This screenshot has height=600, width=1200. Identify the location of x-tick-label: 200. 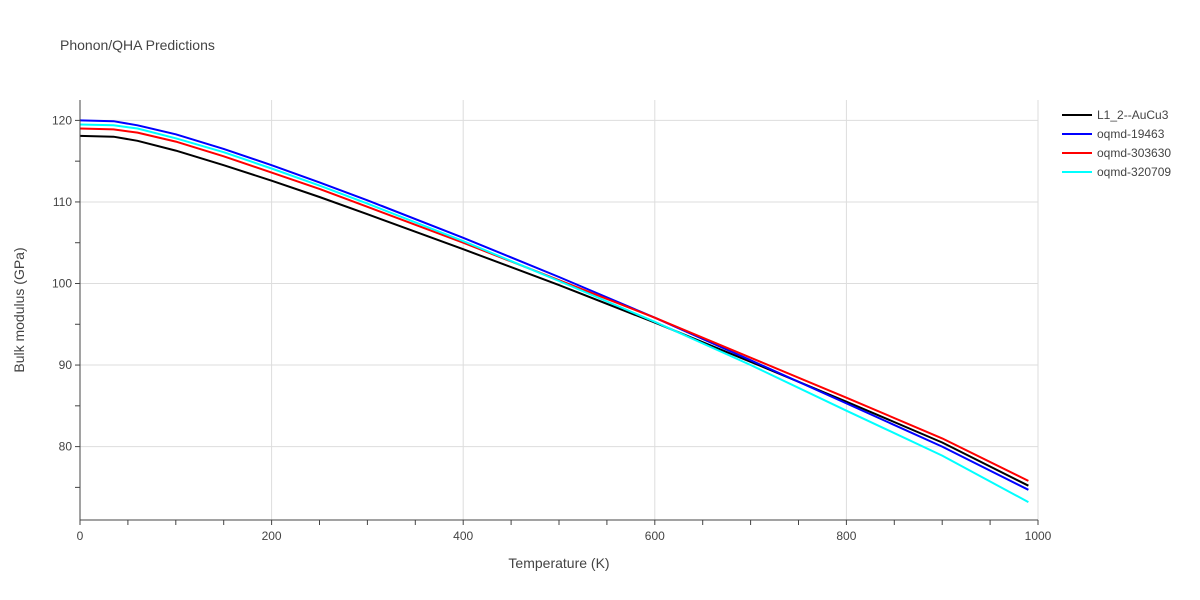
(272, 536).